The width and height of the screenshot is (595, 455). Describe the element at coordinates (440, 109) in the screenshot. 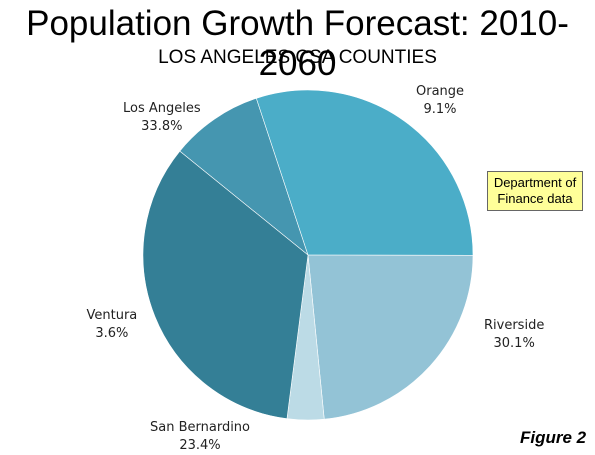

I see `slice-percent-orange: 9.1%` at that location.